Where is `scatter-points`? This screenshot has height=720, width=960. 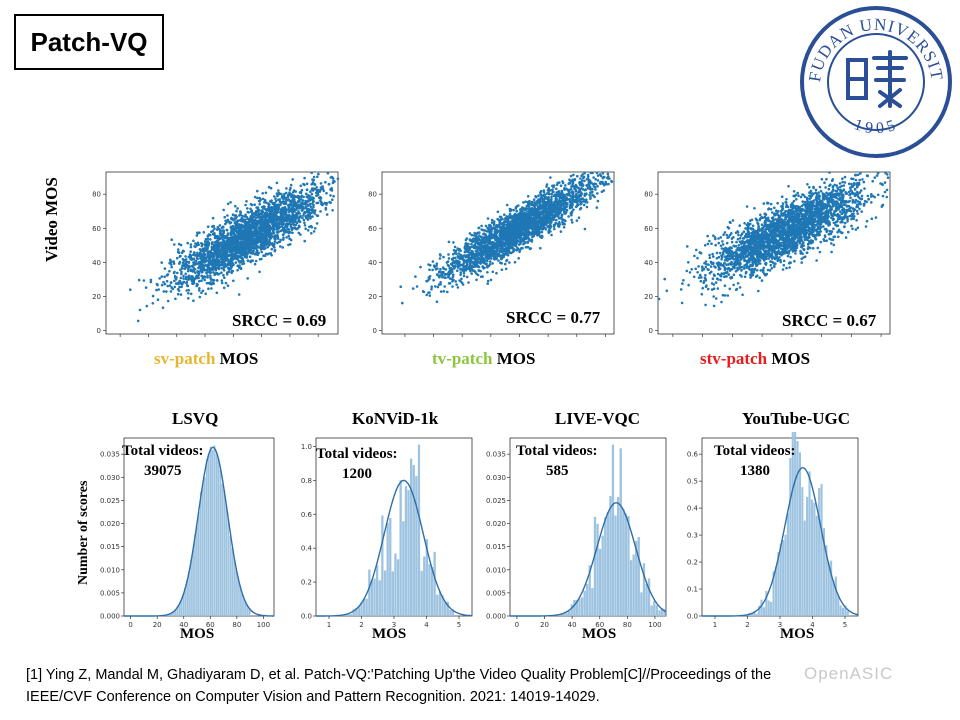
scatter-points is located at coordinates (506, 238).